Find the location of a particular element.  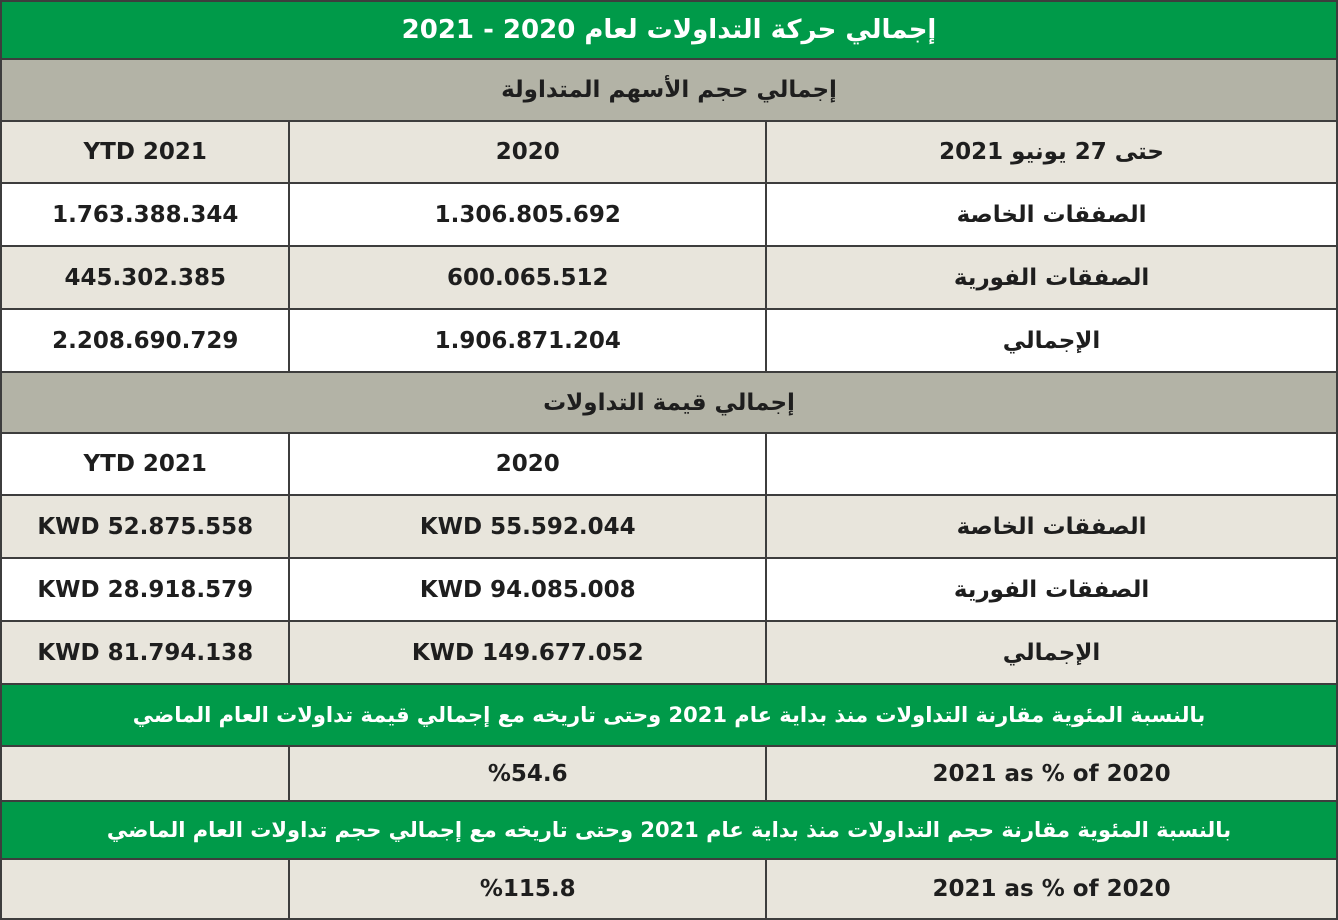

cell-2020: KWD 94.085.008 is located at coordinates (528, 589).